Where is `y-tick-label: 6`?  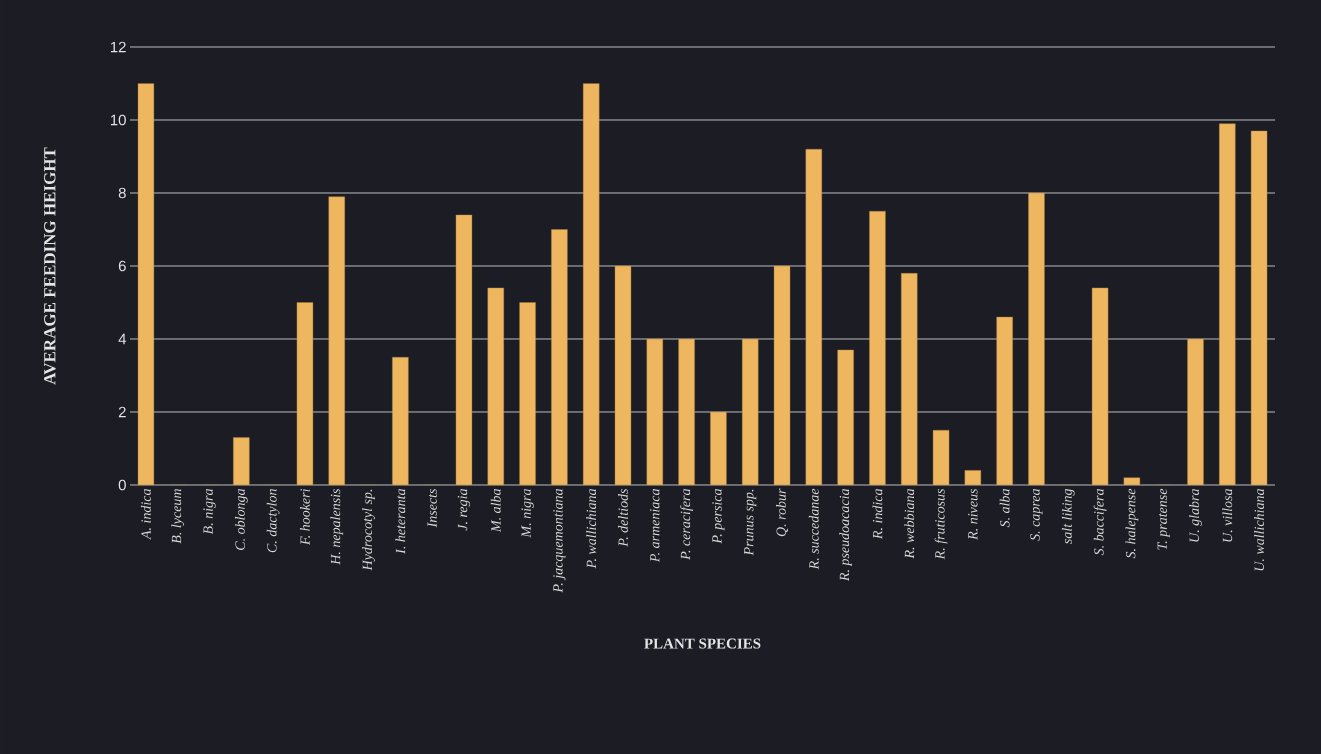 y-tick-label: 6 is located at coordinates (122, 266).